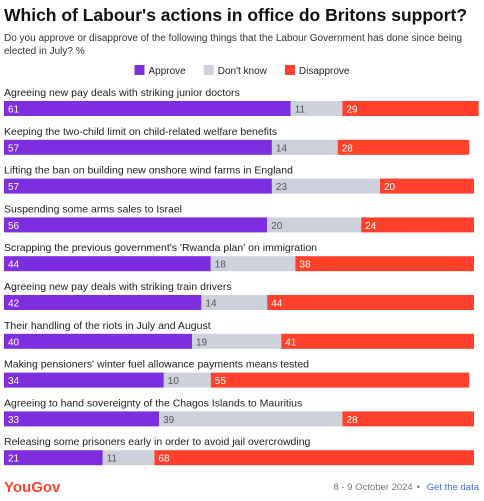 This screenshot has width=484, height=501. What do you see at coordinates (174, 381) in the screenshot?
I see `value-label: 10` at bounding box center [174, 381].